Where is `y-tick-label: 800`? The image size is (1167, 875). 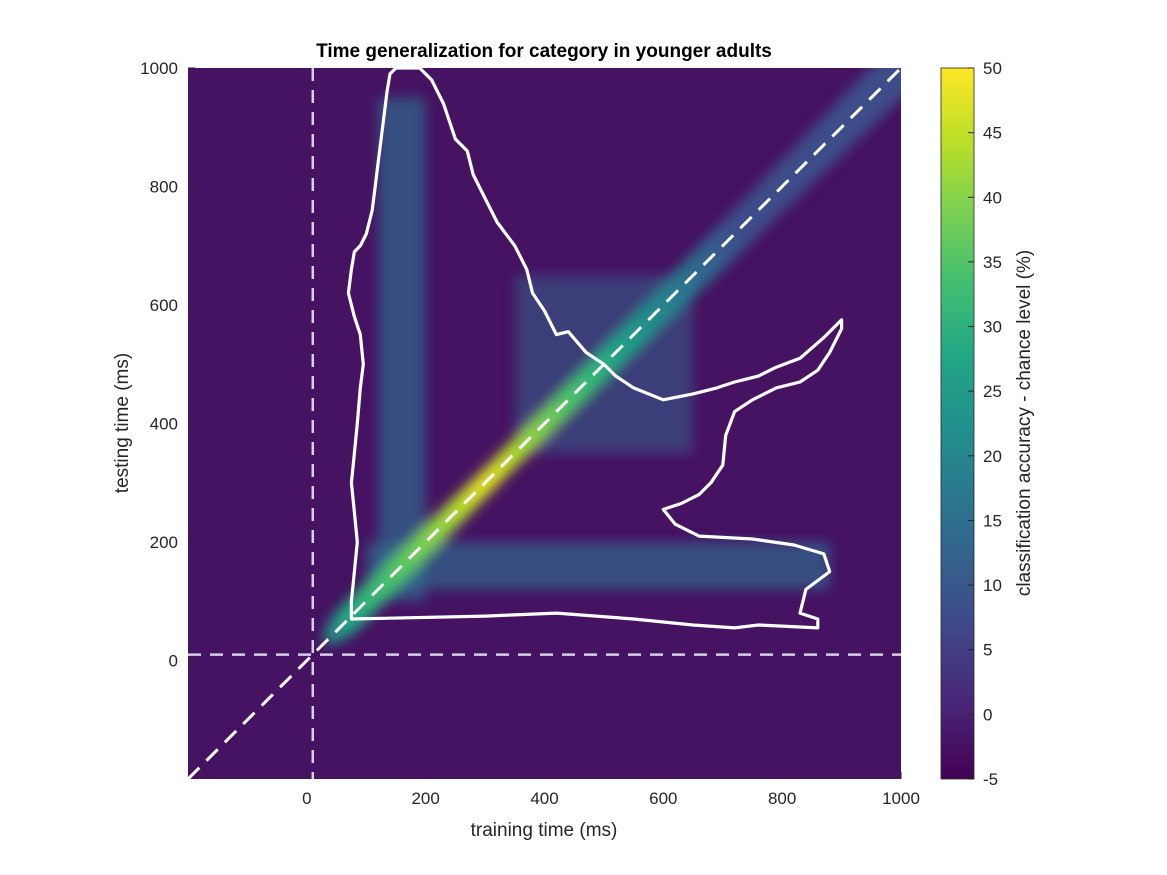
y-tick-label: 800 is located at coordinates (164, 187).